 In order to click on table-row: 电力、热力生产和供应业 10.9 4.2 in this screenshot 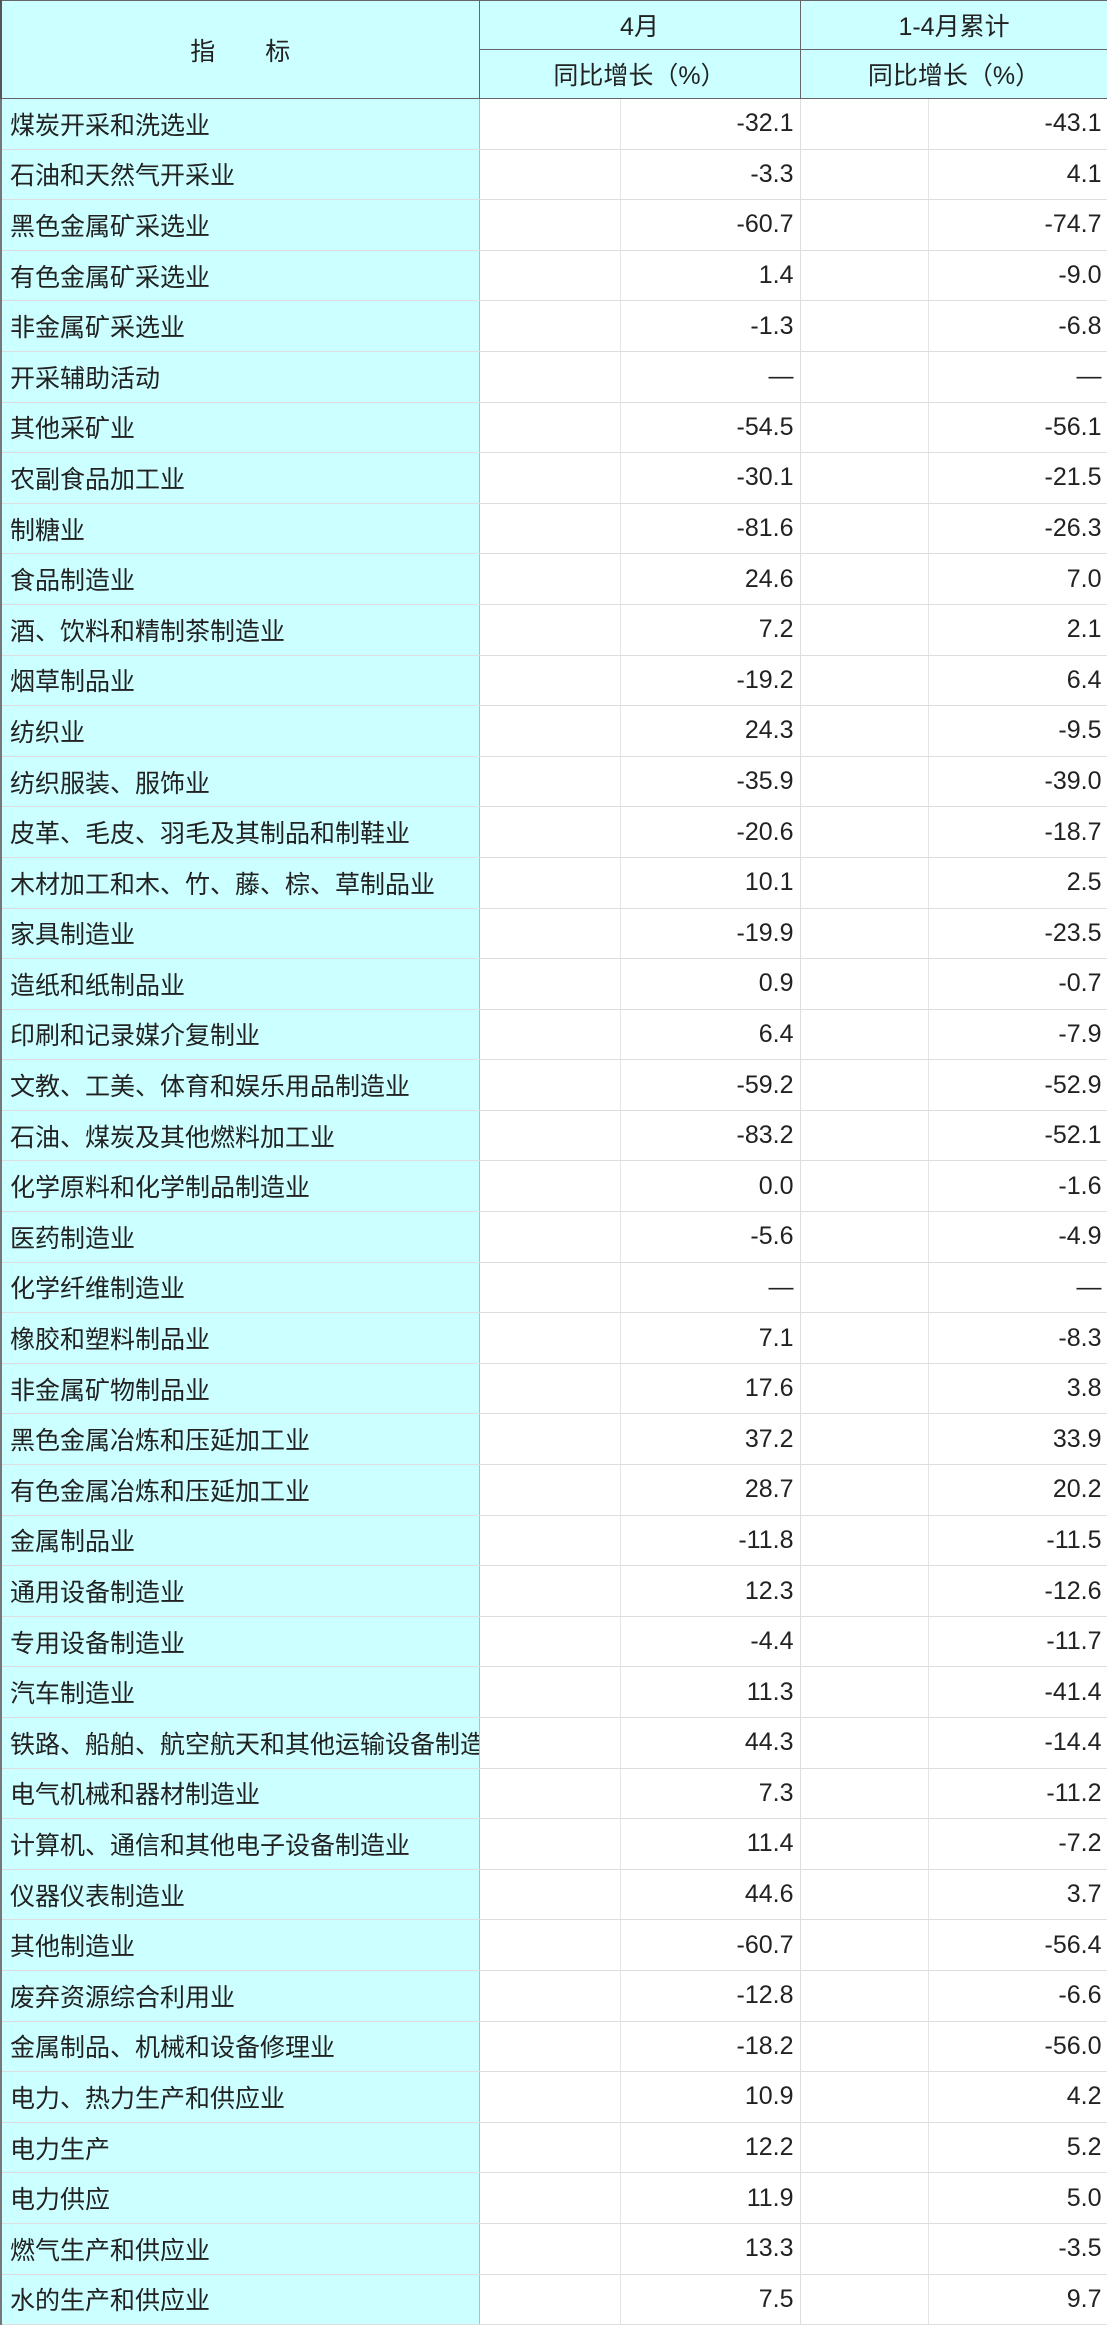, I will do `click(553, 2097)`.